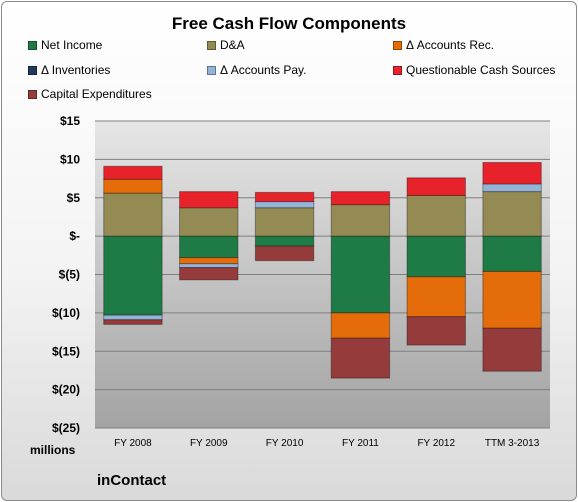  Describe the element at coordinates (436, 215) in the screenshot. I see `bar-segment-d-a-fy-2012` at that location.